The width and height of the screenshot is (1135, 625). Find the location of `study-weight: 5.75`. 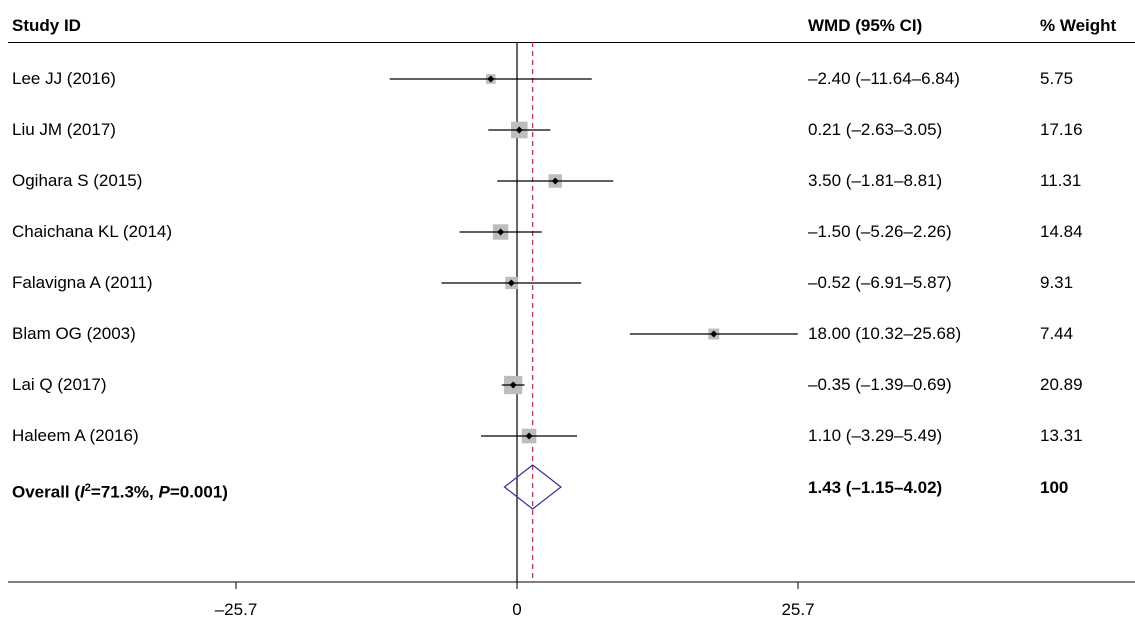

study-weight: 5.75 is located at coordinates (1057, 78).